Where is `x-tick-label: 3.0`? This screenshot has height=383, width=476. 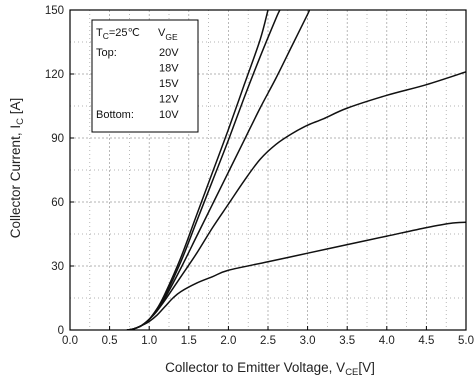 x-tick-label: 3.0 is located at coordinates (308, 341).